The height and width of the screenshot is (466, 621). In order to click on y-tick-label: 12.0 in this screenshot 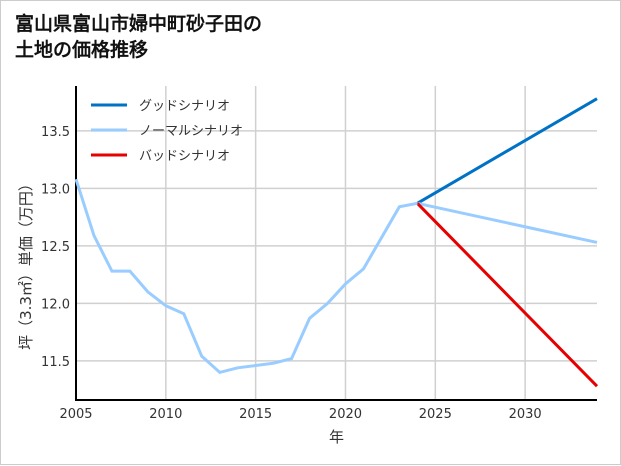, I will do `click(55, 304)`.